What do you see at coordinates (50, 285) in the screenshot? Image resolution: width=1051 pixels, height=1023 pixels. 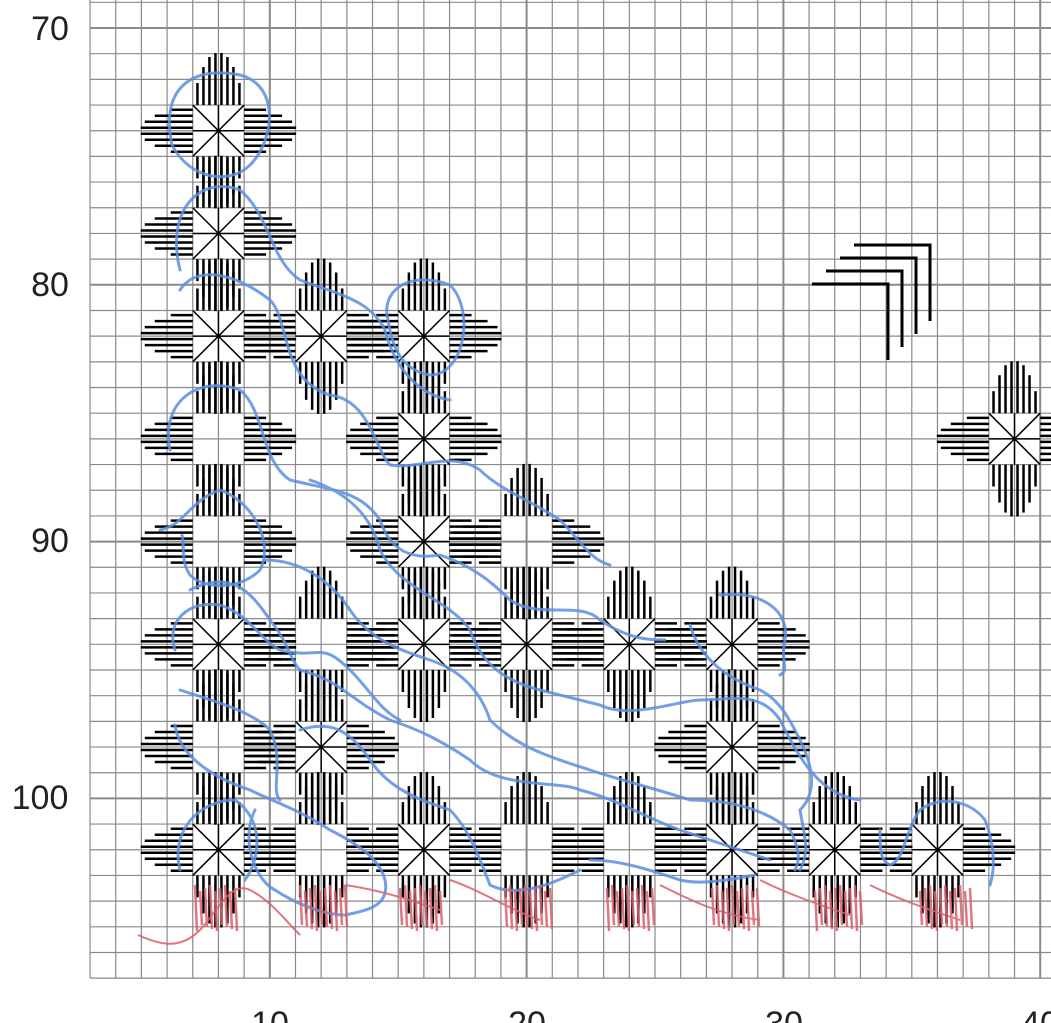 I see `left-label: 80` at bounding box center [50, 285].